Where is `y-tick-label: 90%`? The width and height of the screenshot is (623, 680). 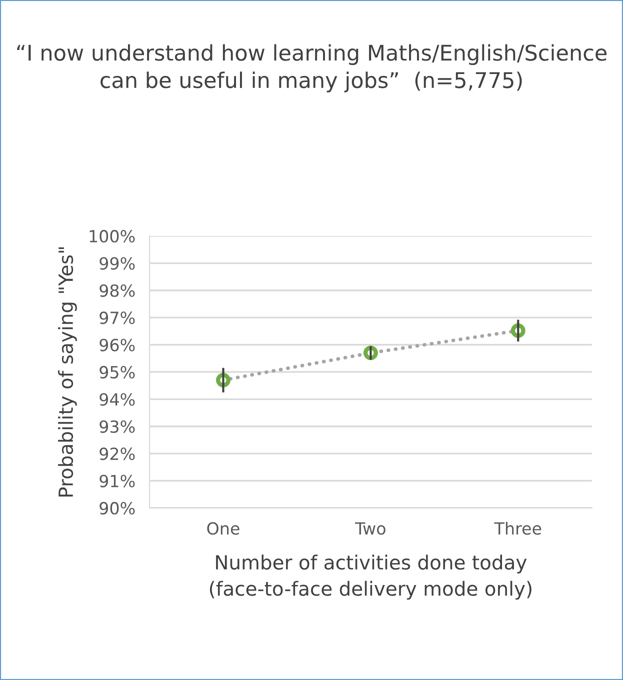
y-tick-label: 90% is located at coordinates (117, 508).